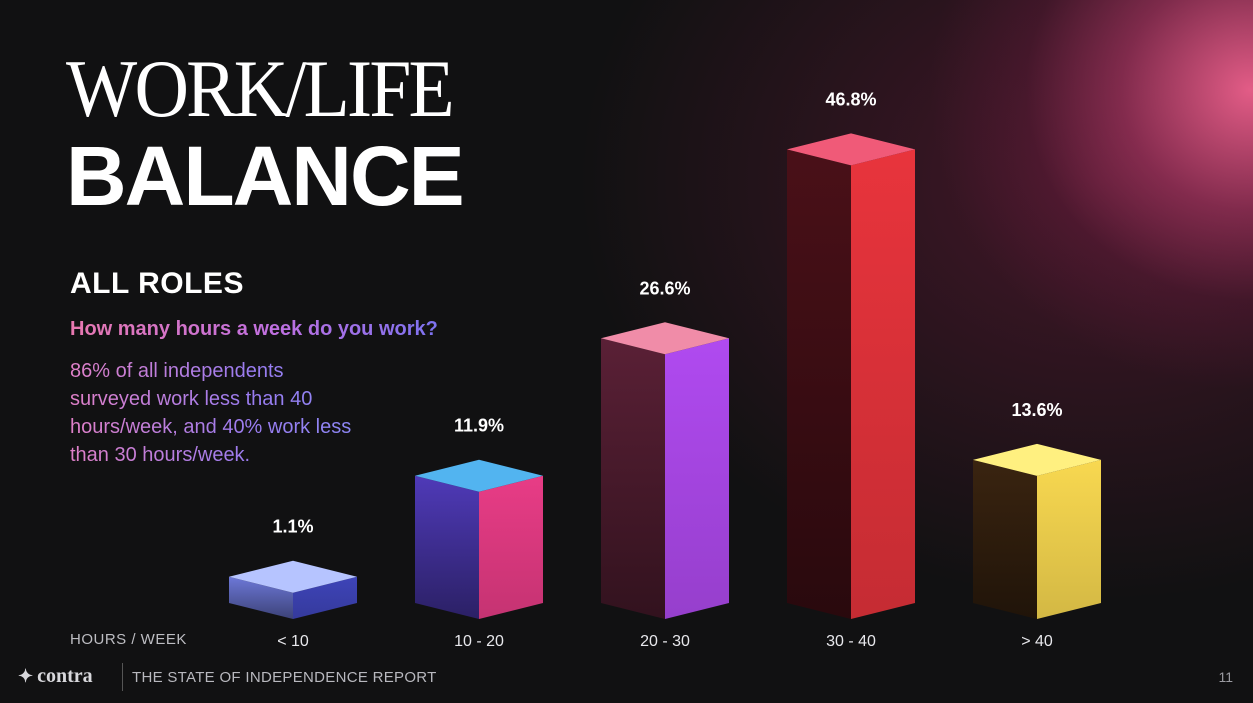 The image size is (1253, 703). What do you see at coordinates (850, 99) in the screenshot?
I see `value-label: 46.8%` at bounding box center [850, 99].